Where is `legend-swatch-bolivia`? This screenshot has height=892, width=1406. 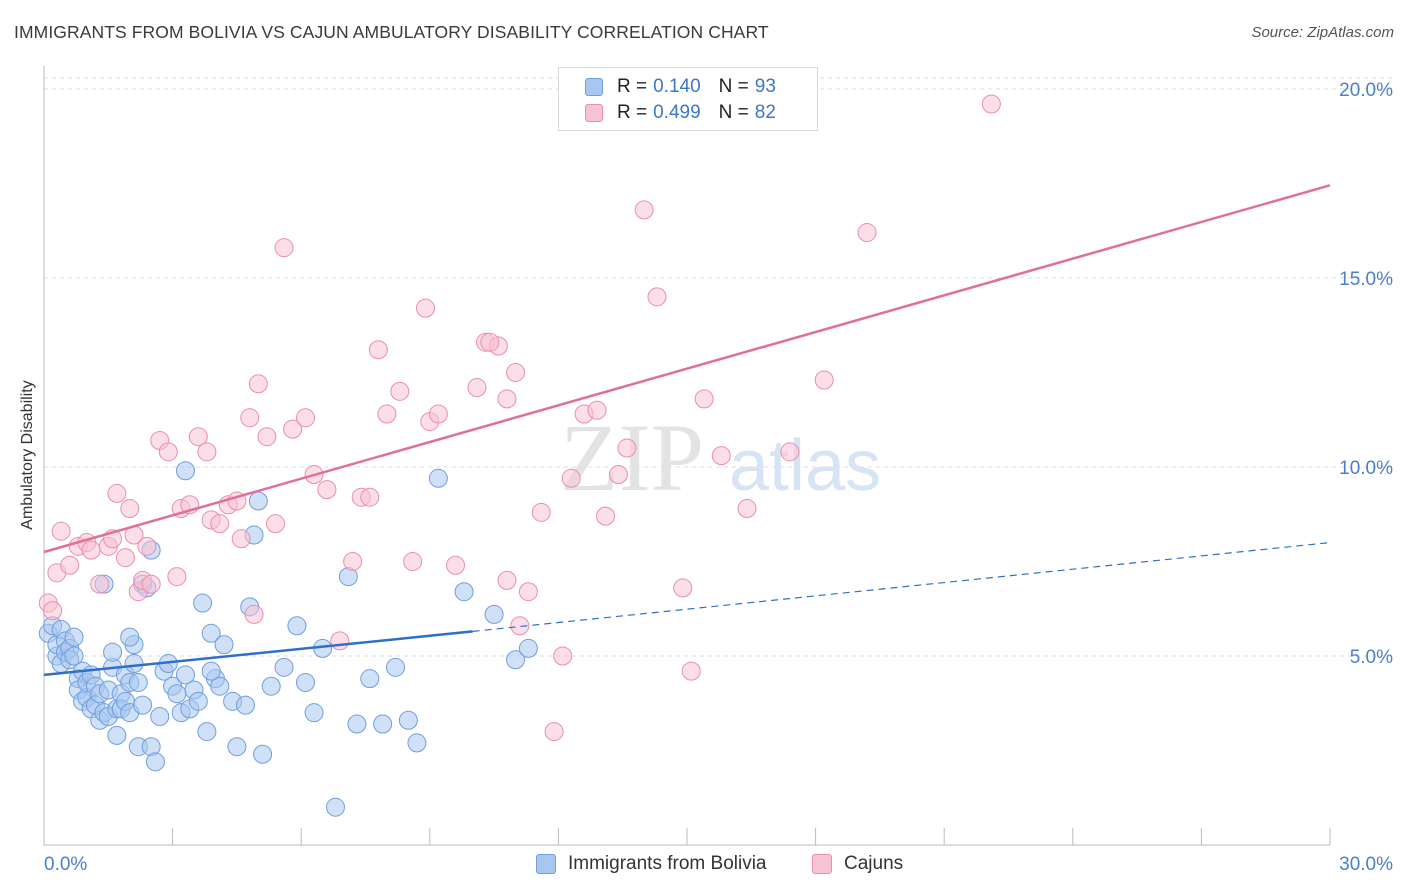 legend-swatch-bolivia is located at coordinates (594, 87).